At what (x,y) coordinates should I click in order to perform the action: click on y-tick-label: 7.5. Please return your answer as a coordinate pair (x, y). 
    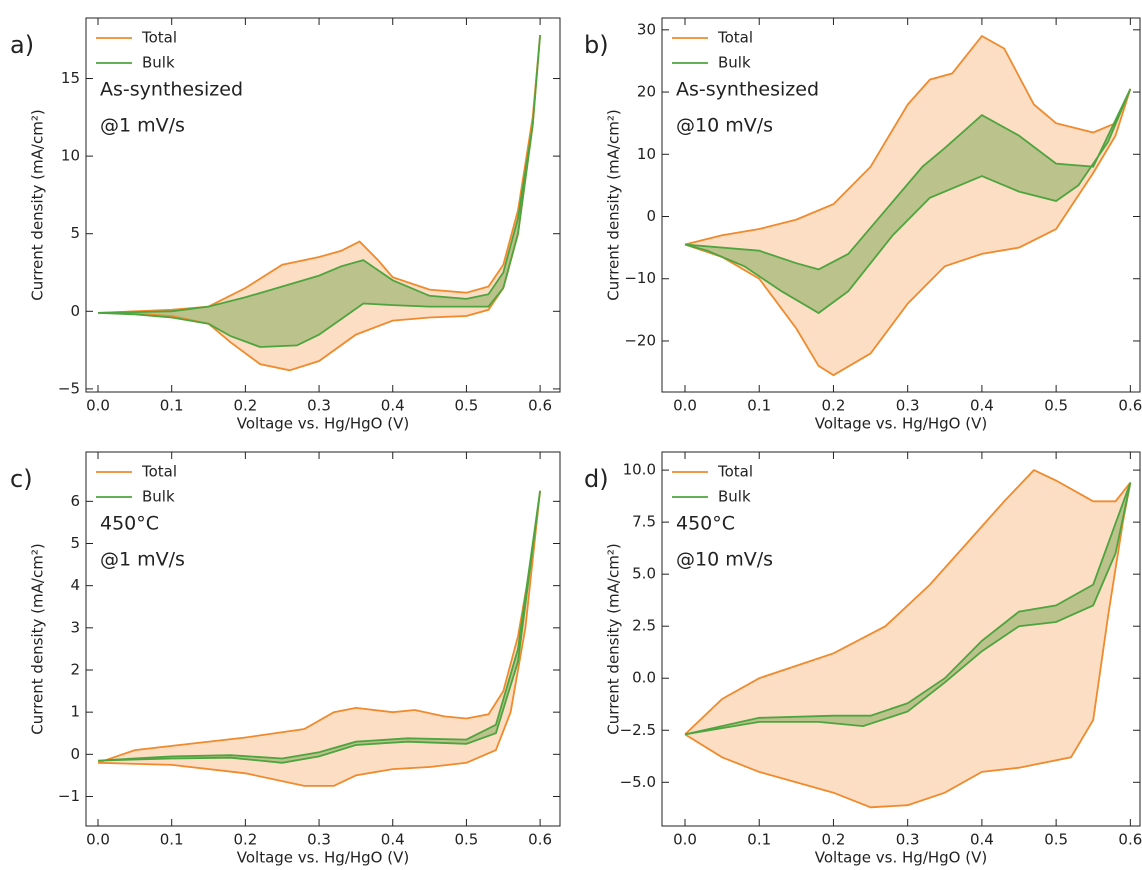
    Looking at the image, I should click on (644, 522).